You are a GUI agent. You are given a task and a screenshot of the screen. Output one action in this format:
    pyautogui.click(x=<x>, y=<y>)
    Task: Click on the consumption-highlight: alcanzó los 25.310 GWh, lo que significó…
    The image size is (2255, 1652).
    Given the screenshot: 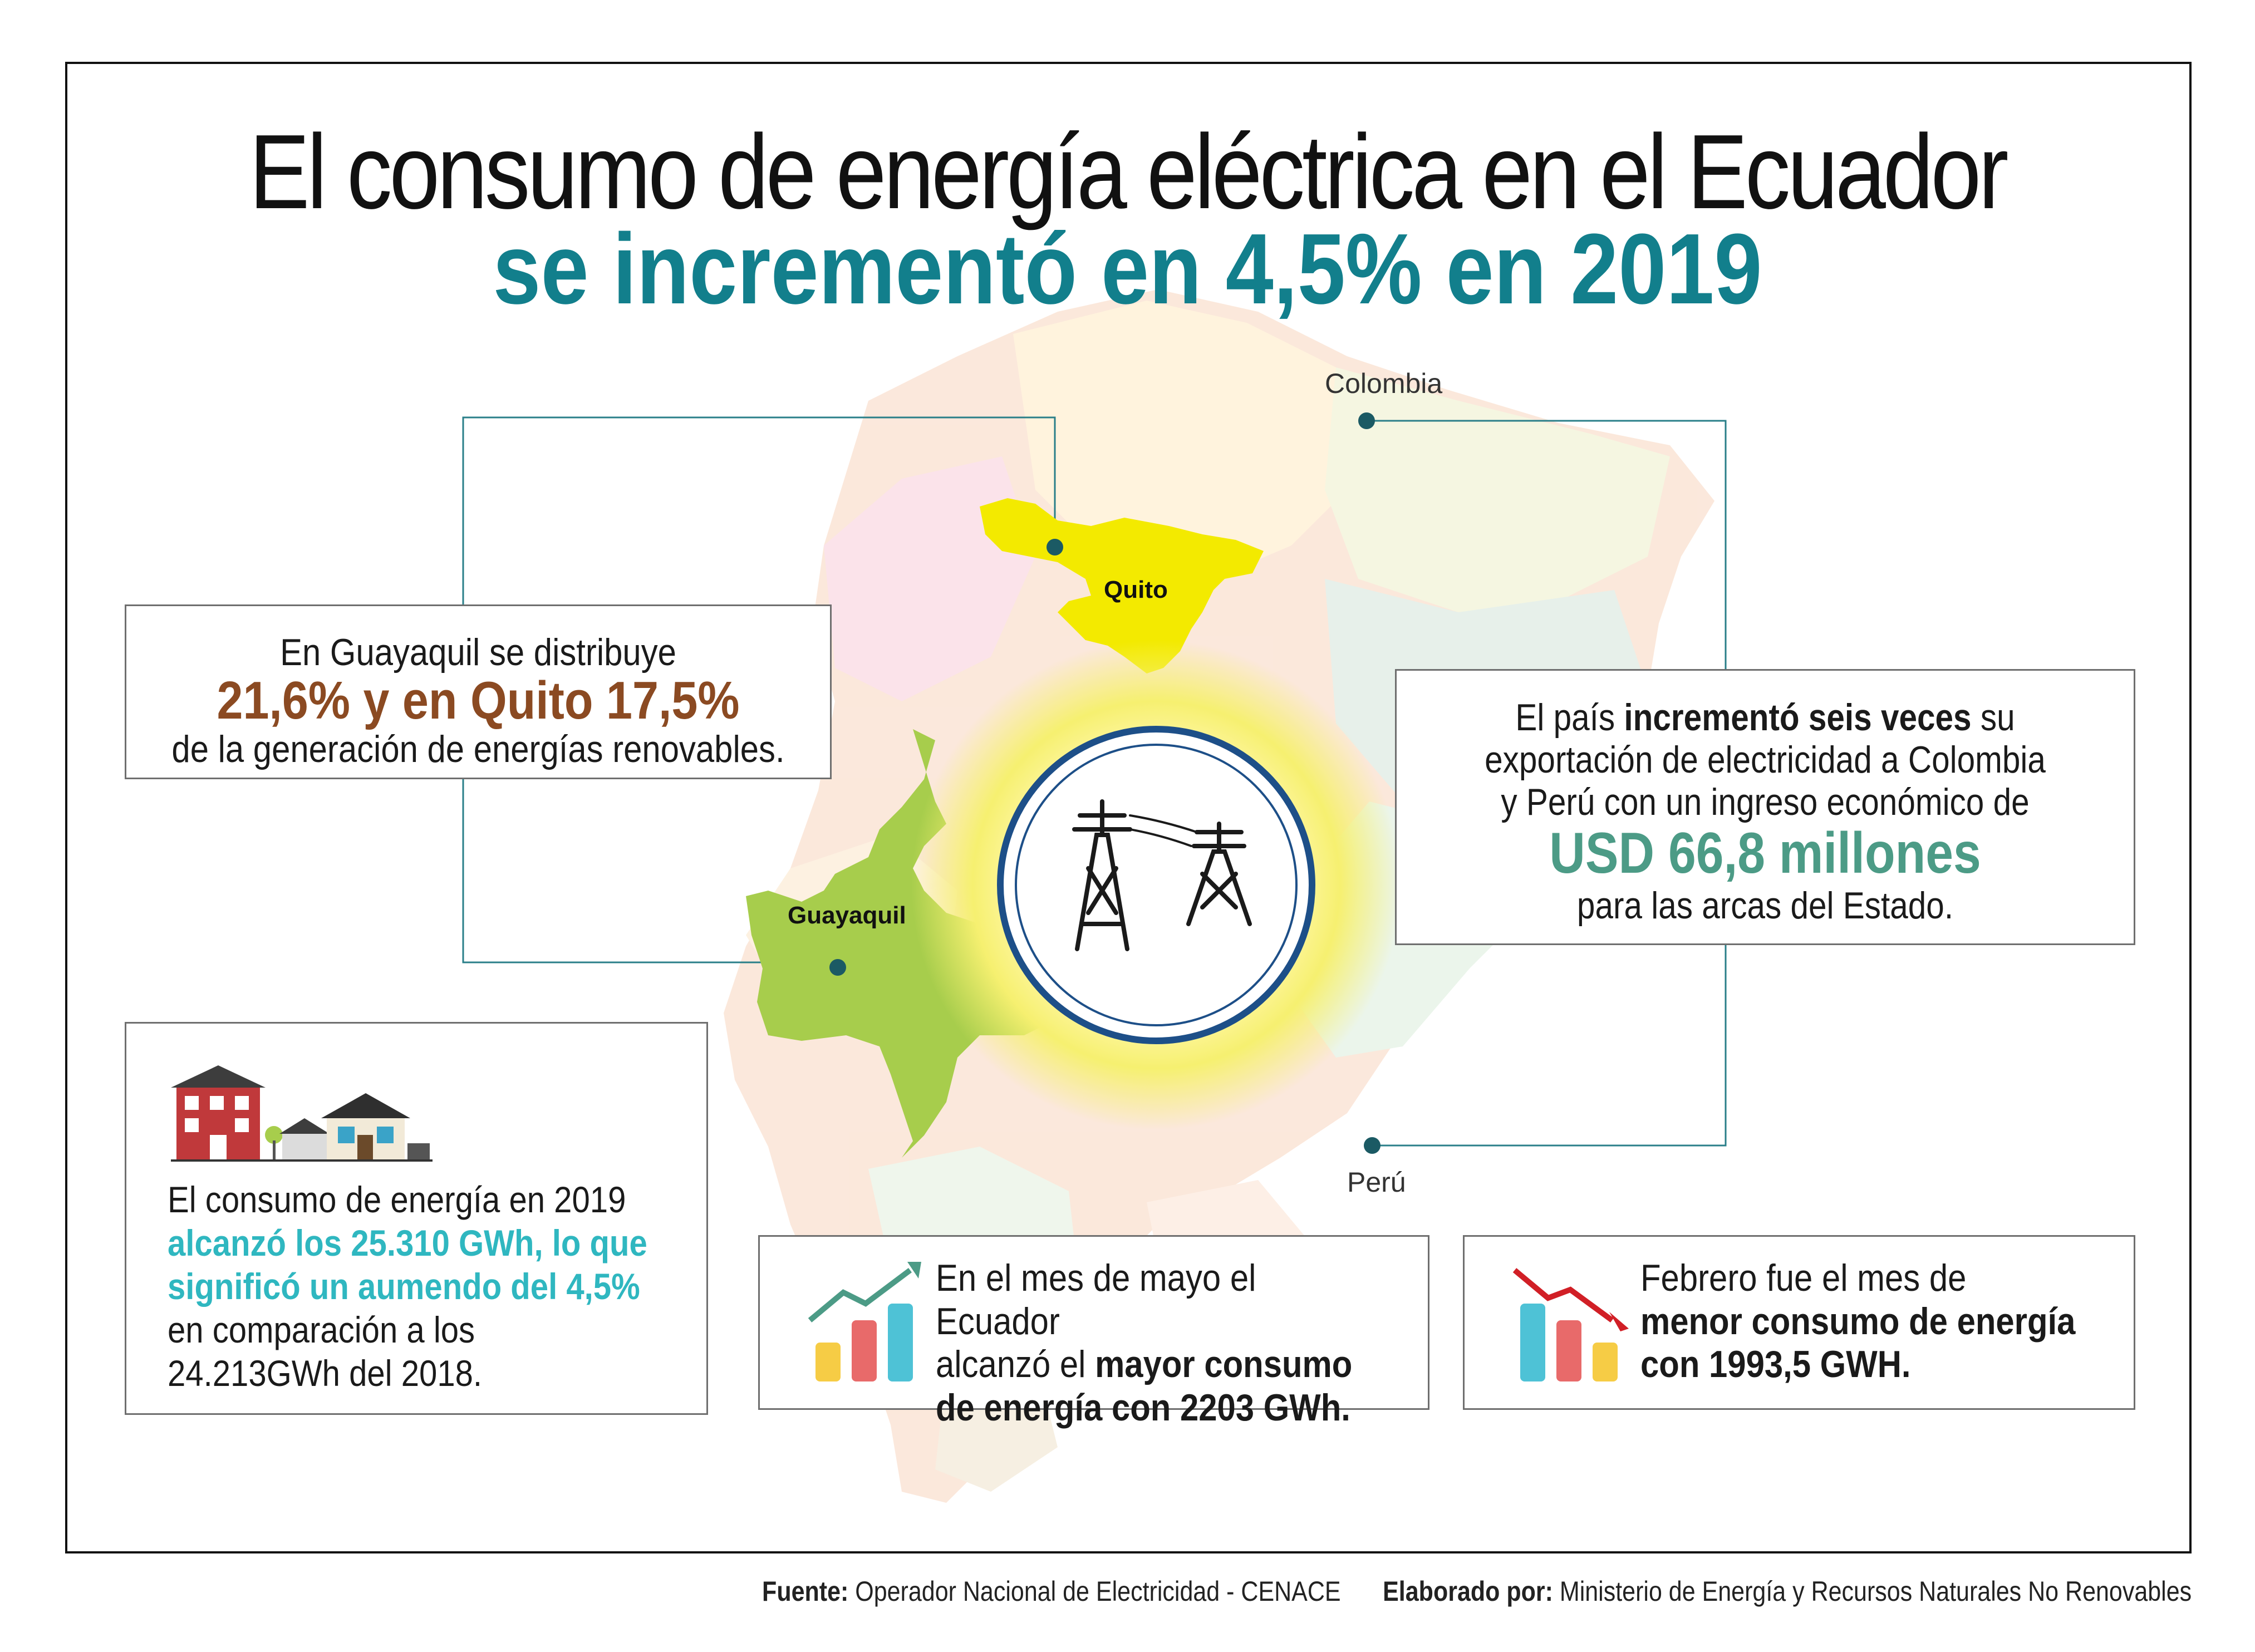 What is the action you would take?
    pyautogui.click(x=407, y=1264)
    